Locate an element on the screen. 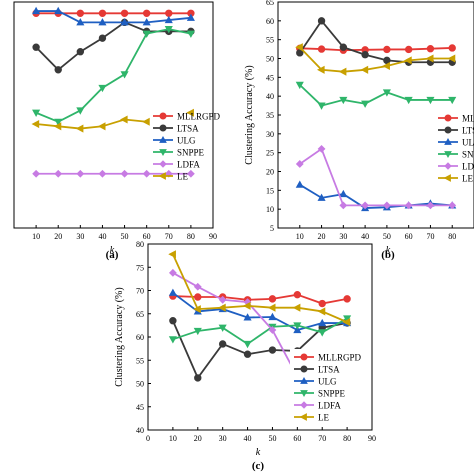 This screenshot has height=474, width=474. series-line-ulg is located at coordinates (113, 17).